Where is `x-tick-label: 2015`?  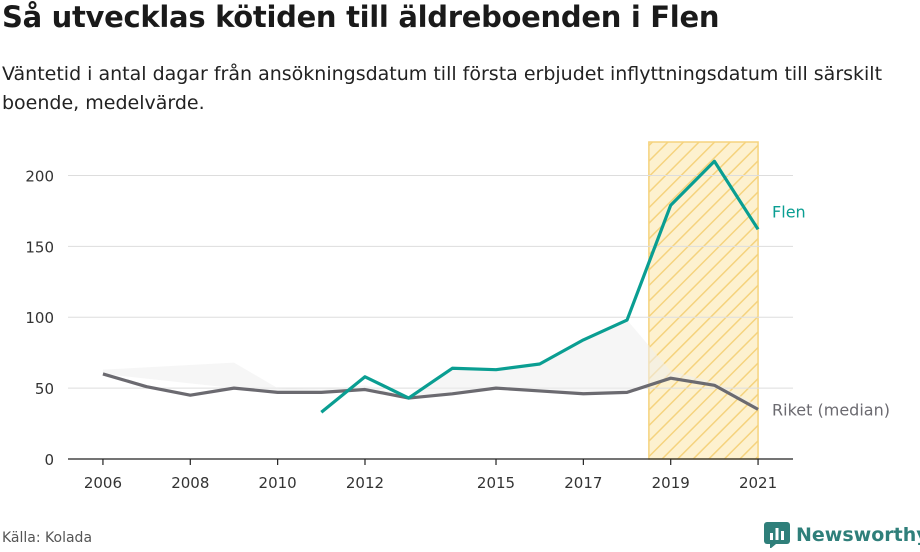
x-tick-label: 2015 is located at coordinates (496, 483).